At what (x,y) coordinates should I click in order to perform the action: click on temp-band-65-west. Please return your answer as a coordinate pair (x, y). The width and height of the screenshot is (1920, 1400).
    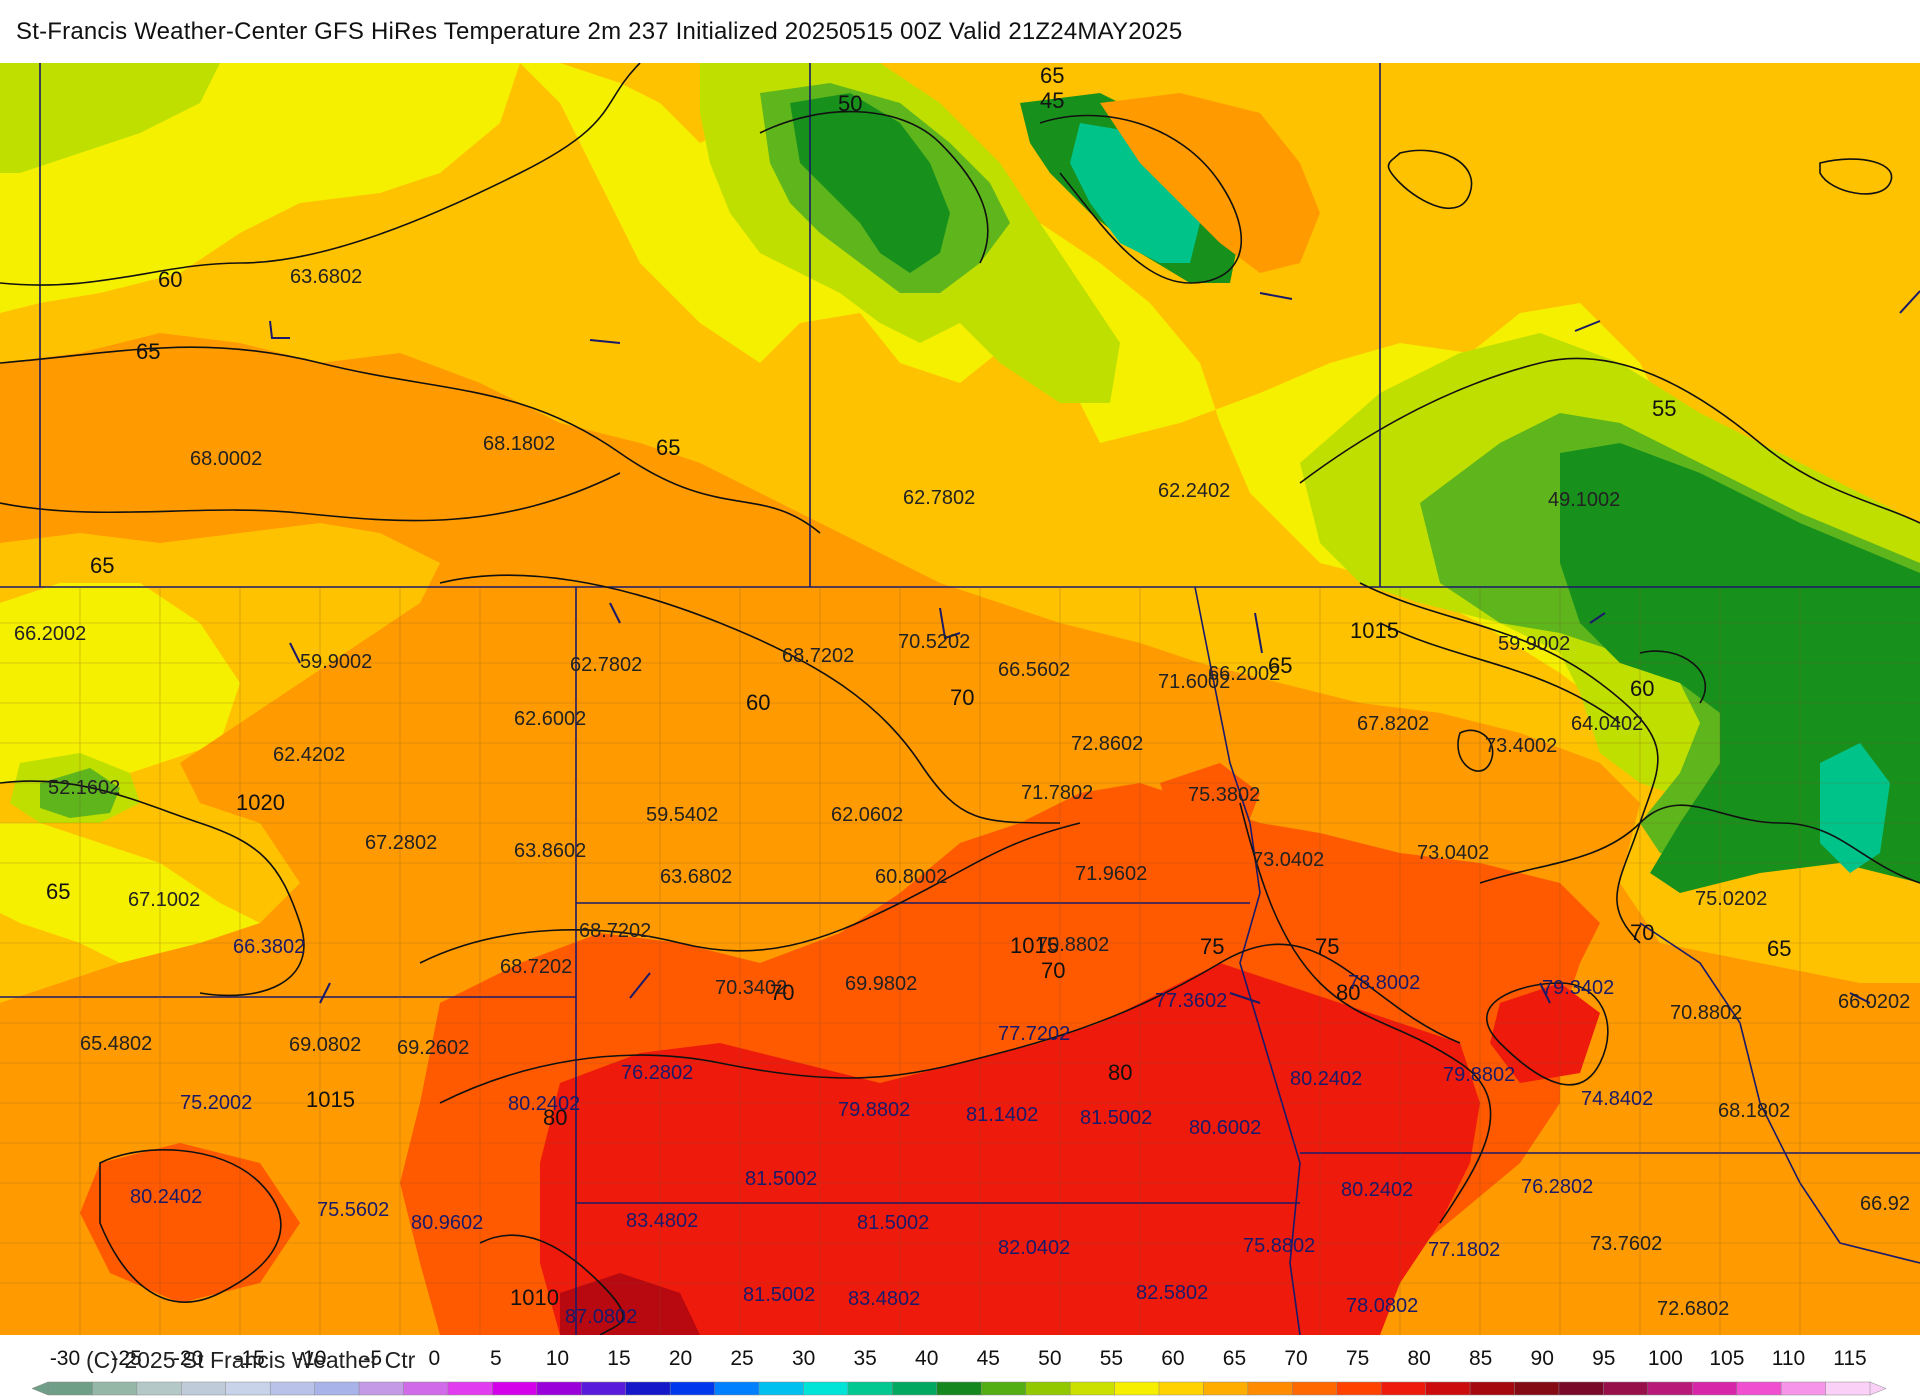
    Looking at the image, I should click on (120, 683).